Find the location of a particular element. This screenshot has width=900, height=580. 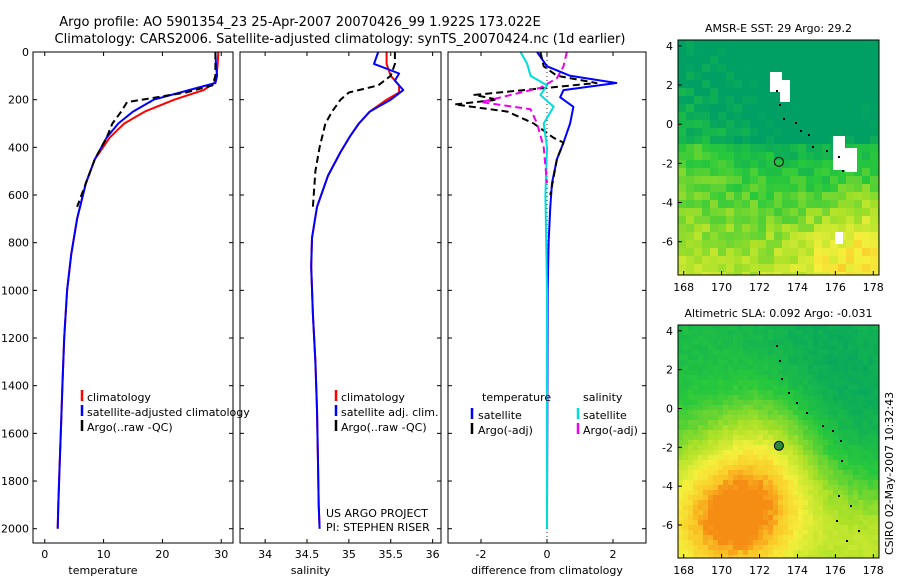

y-tick-label: -4 is located at coordinates (667, 203).